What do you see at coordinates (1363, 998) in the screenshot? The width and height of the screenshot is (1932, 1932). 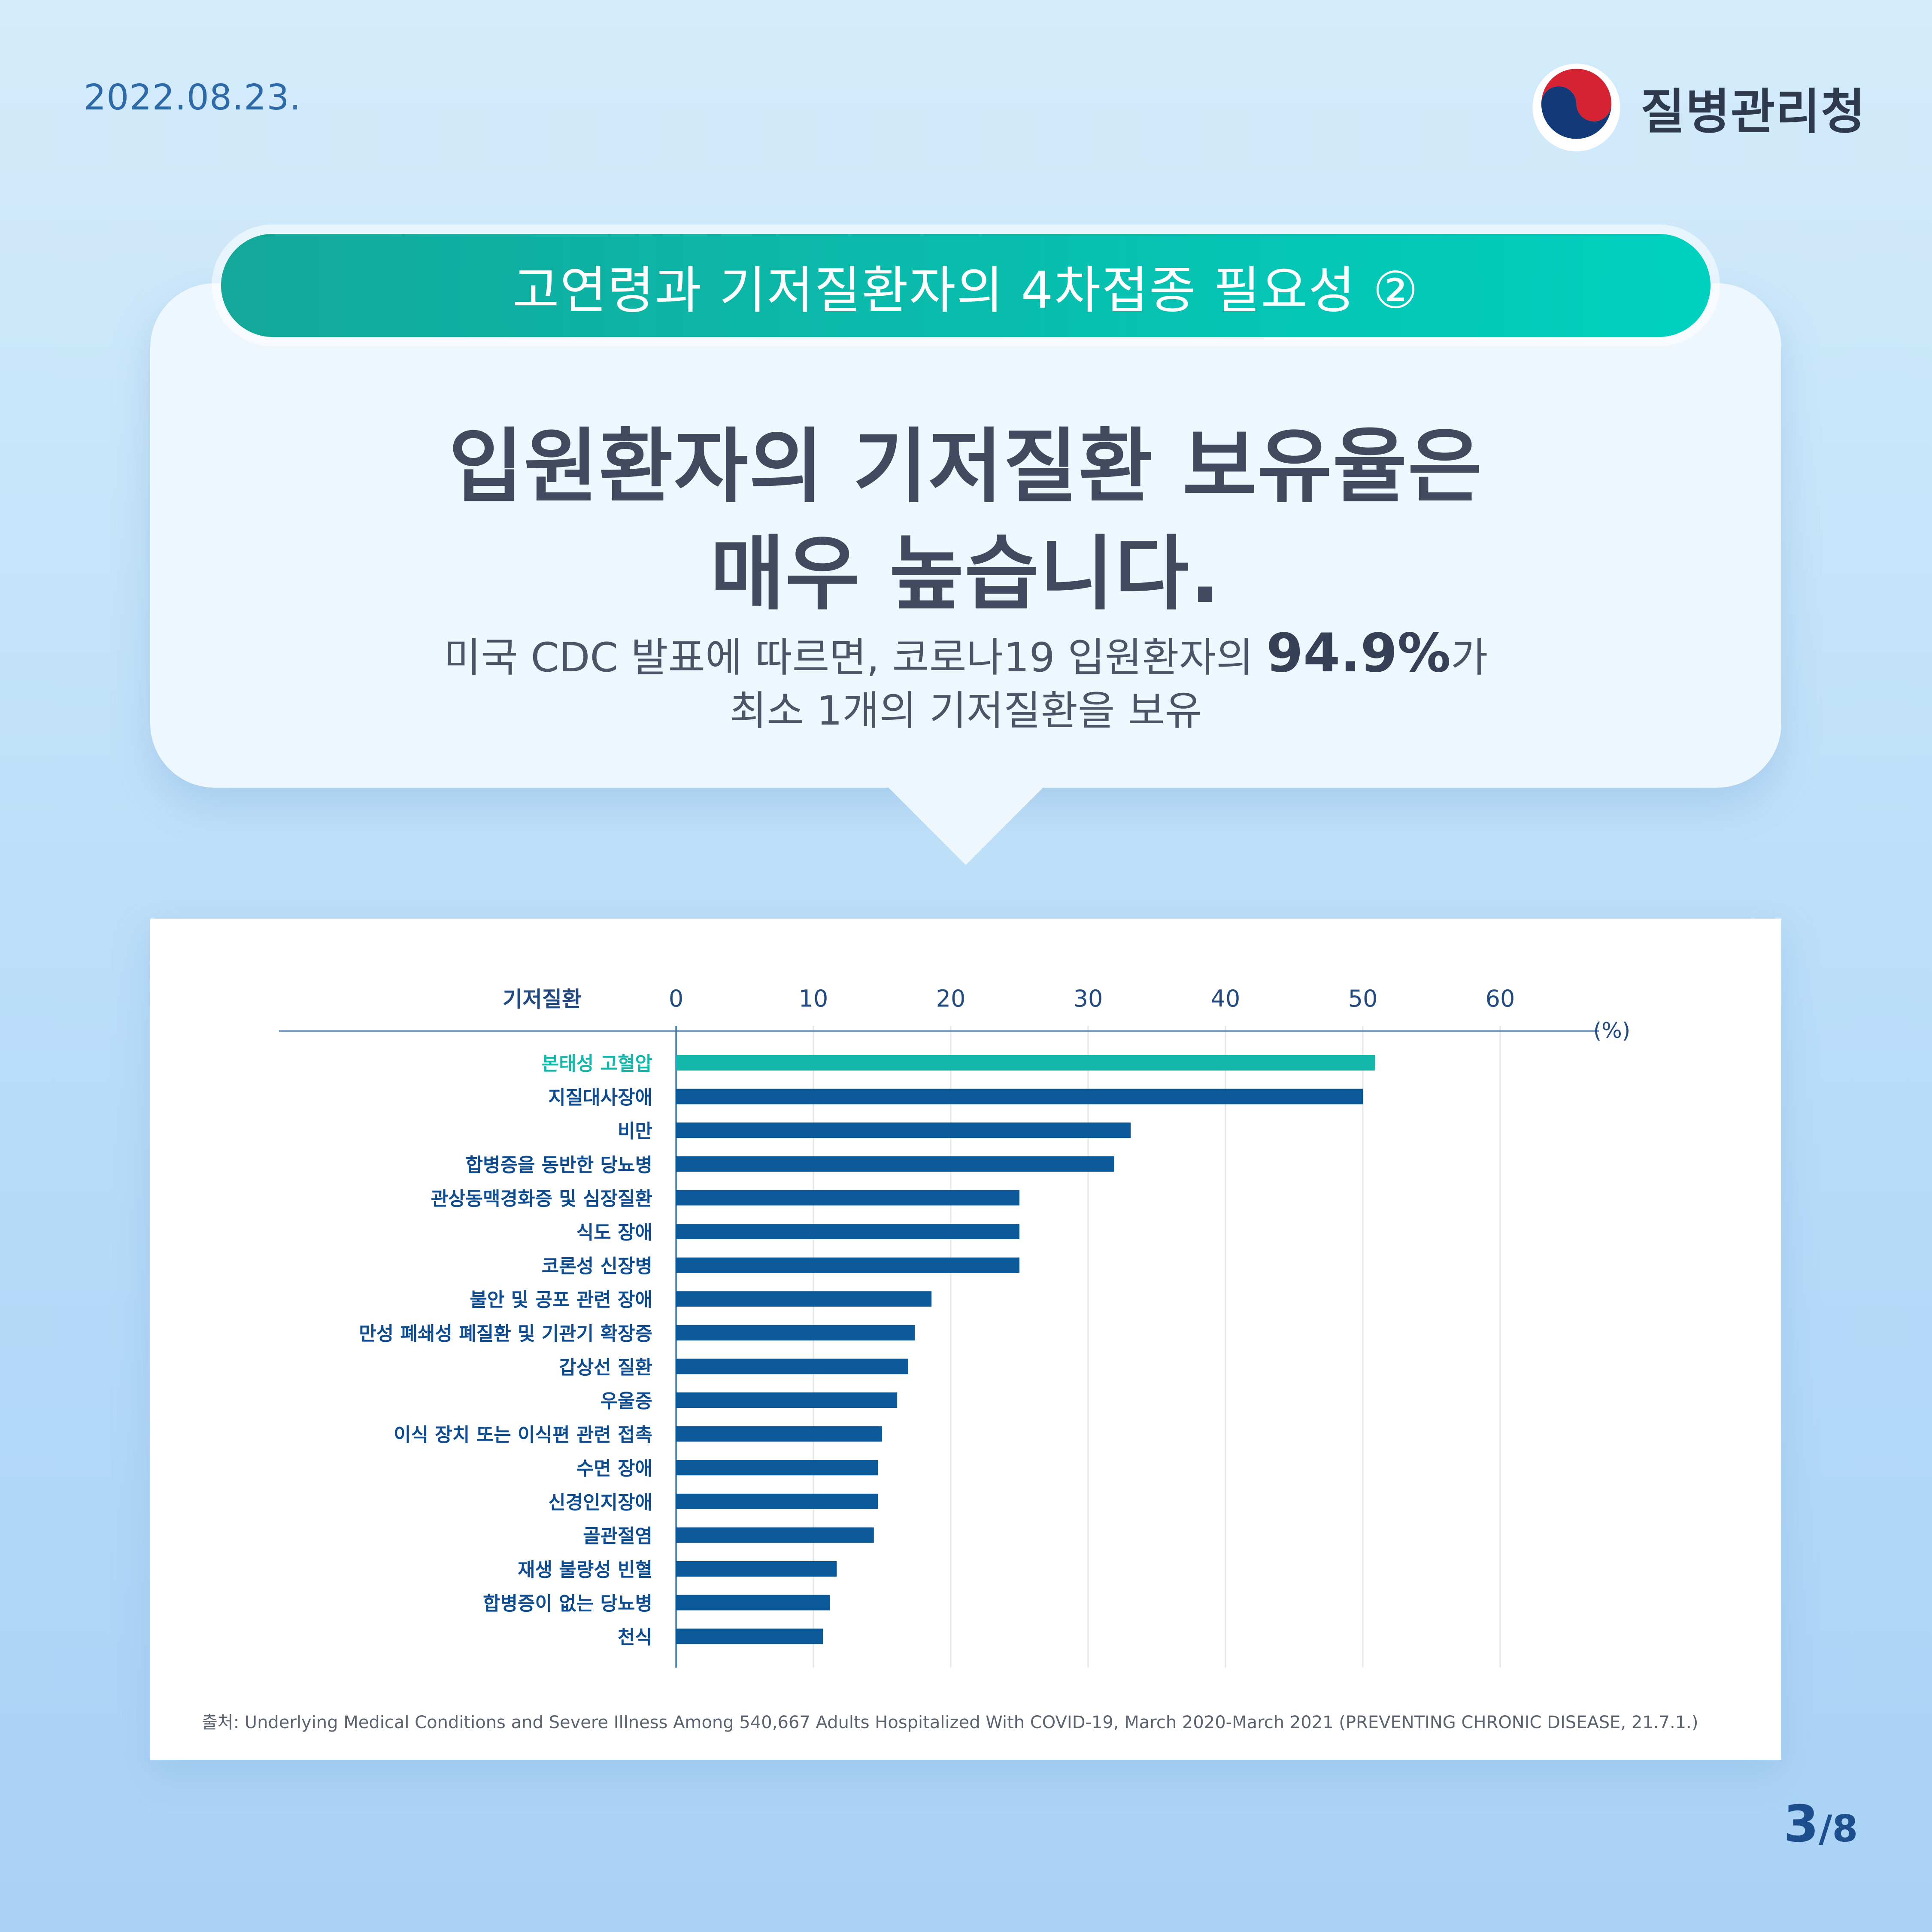 I see `x-tick-label: 50` at bounding box center [1363, 998].